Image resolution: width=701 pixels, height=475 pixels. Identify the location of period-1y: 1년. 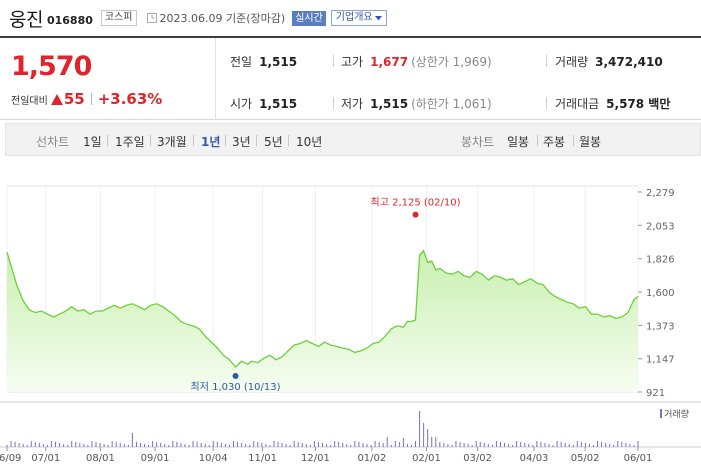
(211, 142).